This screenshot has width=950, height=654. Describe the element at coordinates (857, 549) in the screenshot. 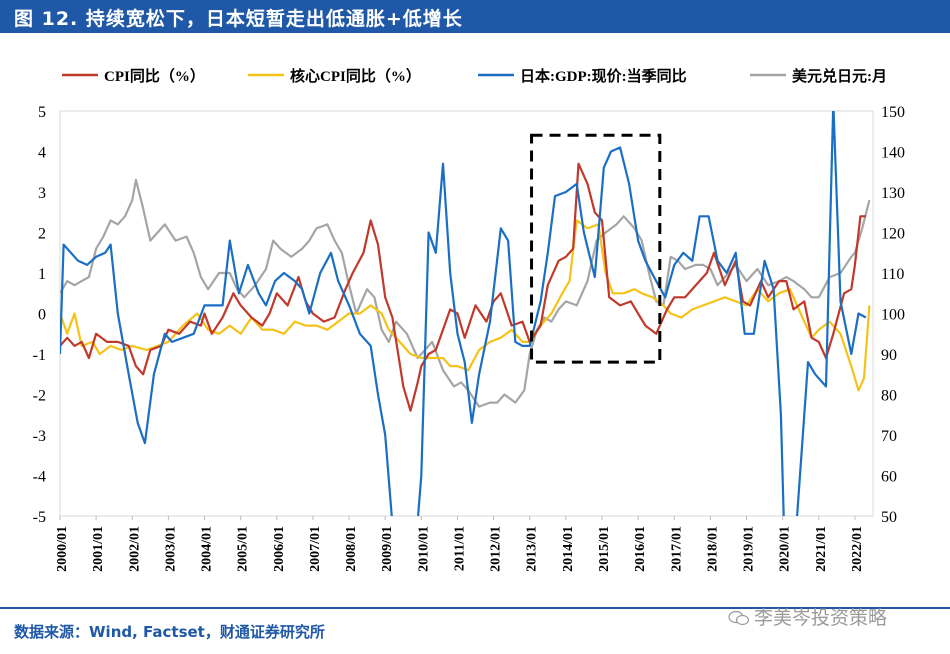

I see `x-tick-label: 2022/01` at that location.